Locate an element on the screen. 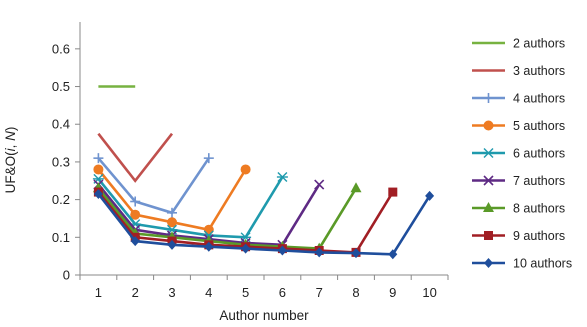 This screenshot has width=587, height=327. y-axis-title-suffix: ) is located at coordinates (10, 129).